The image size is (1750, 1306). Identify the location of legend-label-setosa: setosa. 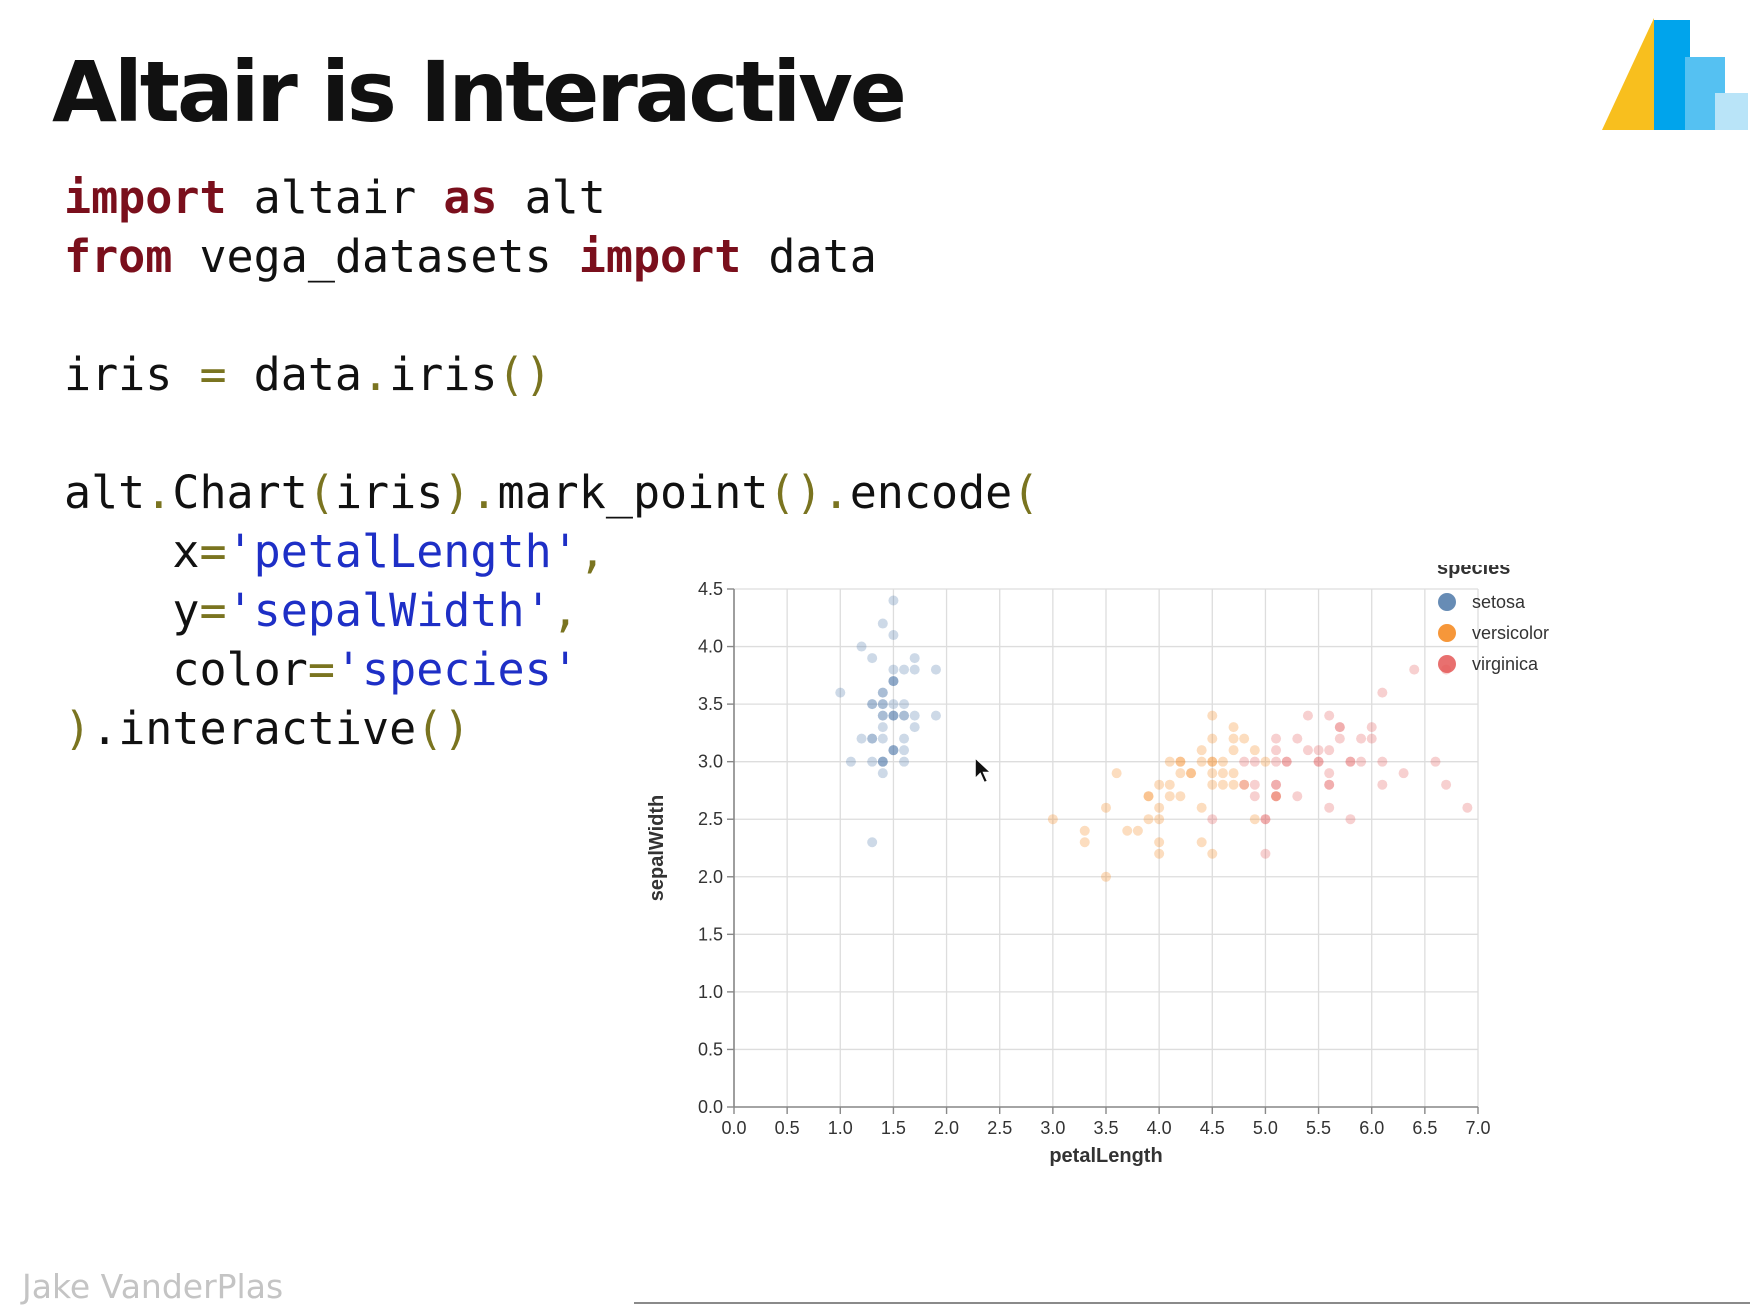
(1499, 602).